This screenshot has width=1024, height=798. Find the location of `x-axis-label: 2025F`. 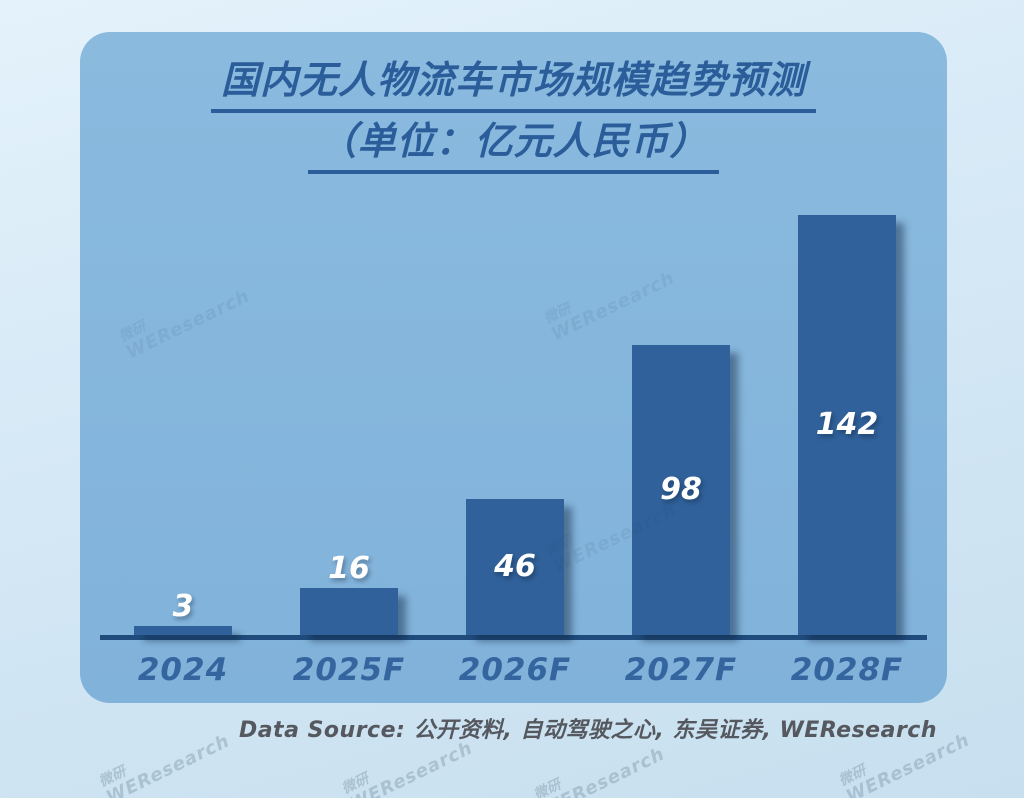

x-axis-label: 2025F is located at coordinates (349, 670).